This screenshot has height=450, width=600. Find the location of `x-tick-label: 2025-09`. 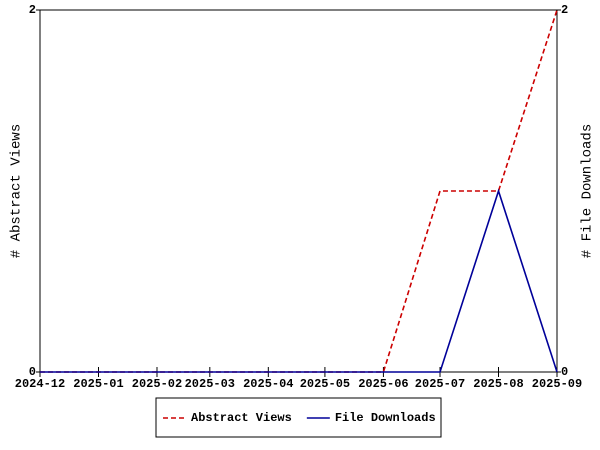

x-tick-label: 2025-09 is located at coordinates (557, 384).